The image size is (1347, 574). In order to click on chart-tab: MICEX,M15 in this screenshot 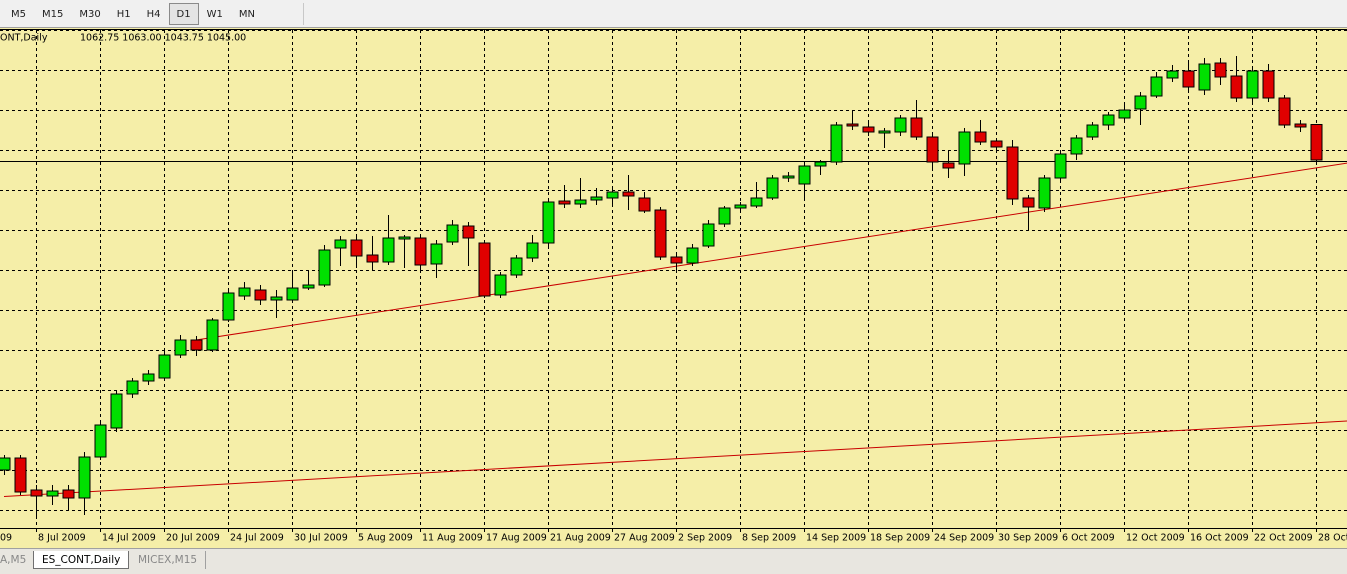, I will do `click(168, 560)`.